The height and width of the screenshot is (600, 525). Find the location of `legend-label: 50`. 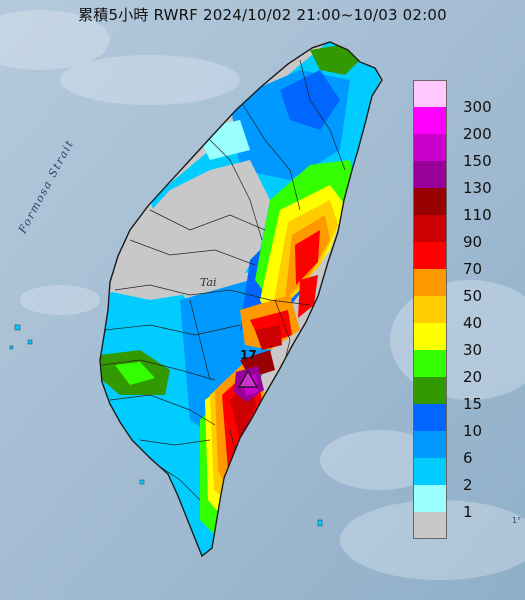

legend-label: 50 is located at coordinates (473, 296).